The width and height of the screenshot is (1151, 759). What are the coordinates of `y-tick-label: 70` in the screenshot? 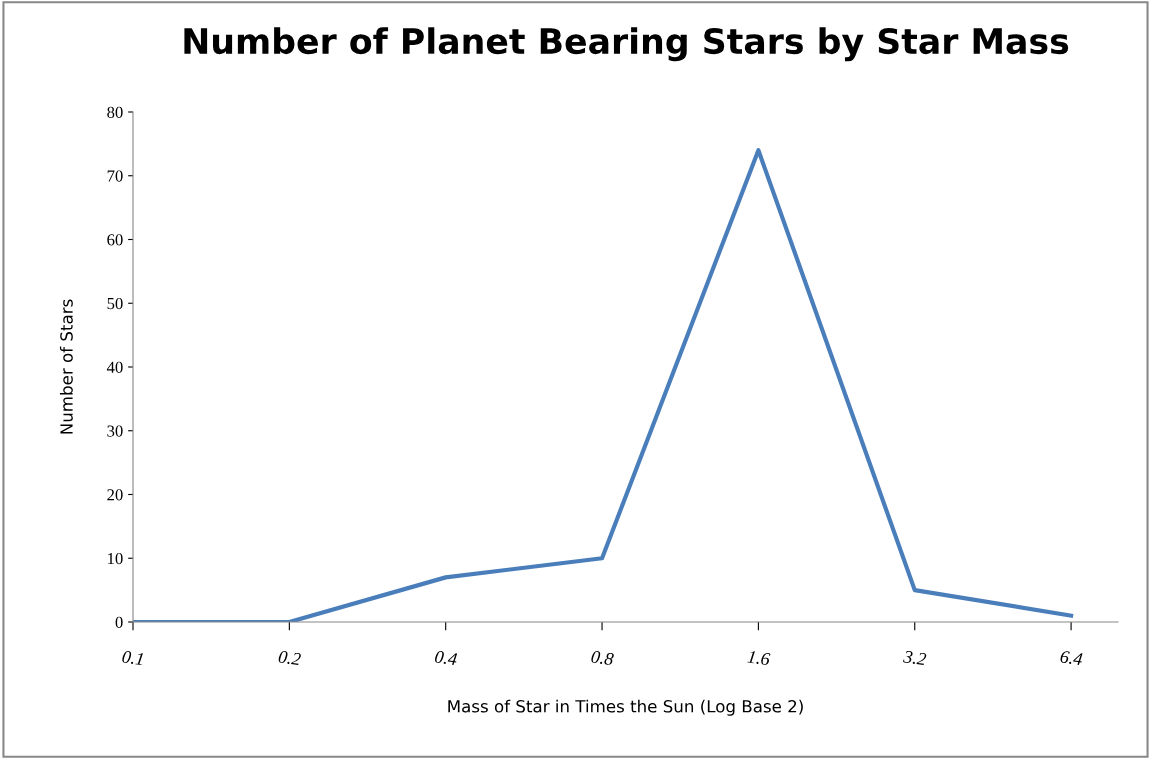 It's located at (115, 176).